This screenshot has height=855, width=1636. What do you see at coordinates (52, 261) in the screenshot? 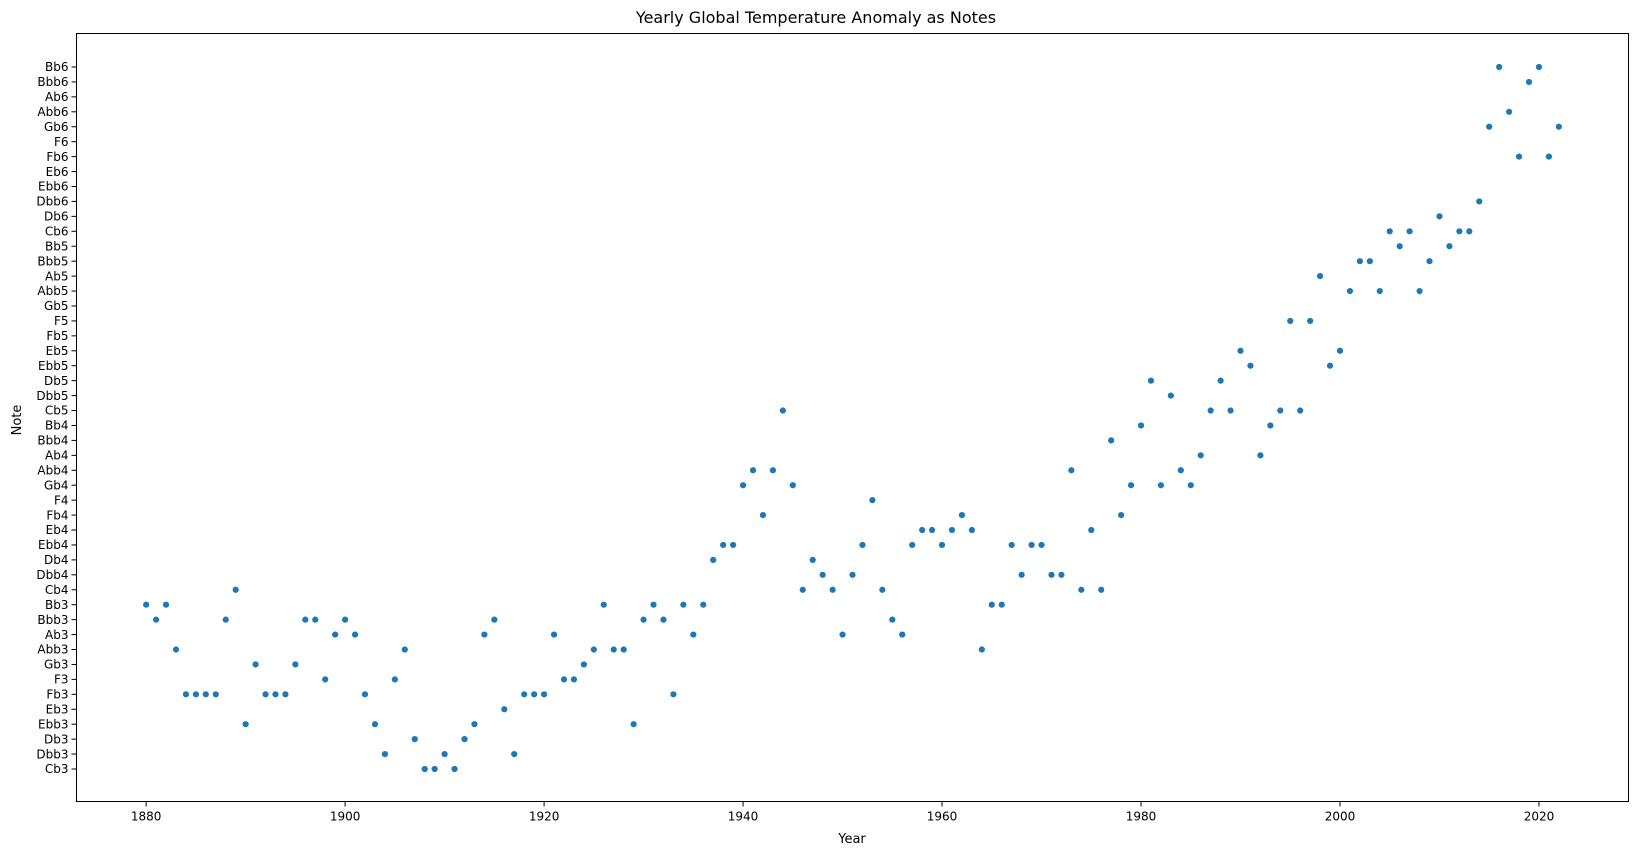
I see `y-tick-label: Bbb5` at bounding box center [52, 261].